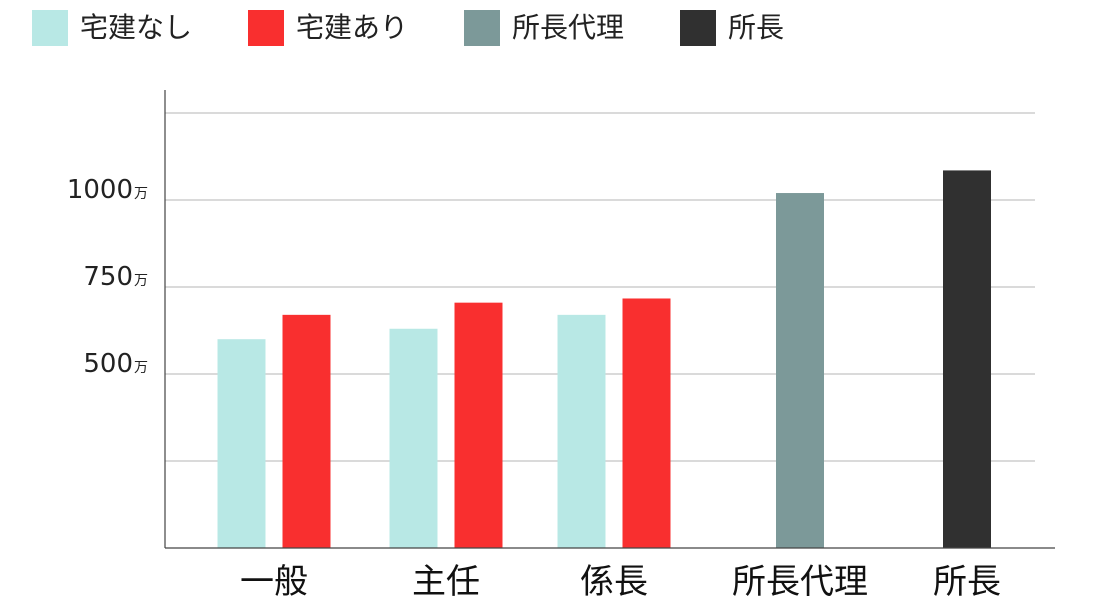 The height and width of the screenshot is (600, 1093). I want to click on legend-label-with-license: 宅建あり, so click(352, 27).